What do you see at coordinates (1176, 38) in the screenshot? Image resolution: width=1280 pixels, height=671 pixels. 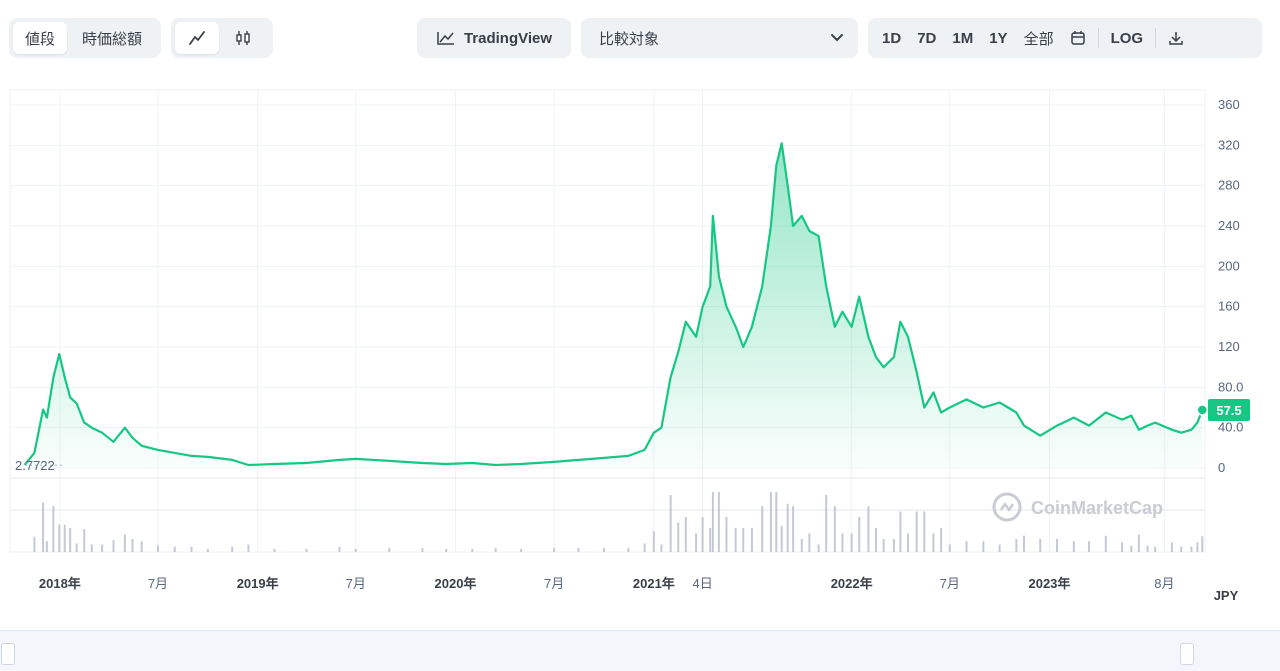 I see `download-button` at bounding box center [1176, 38].